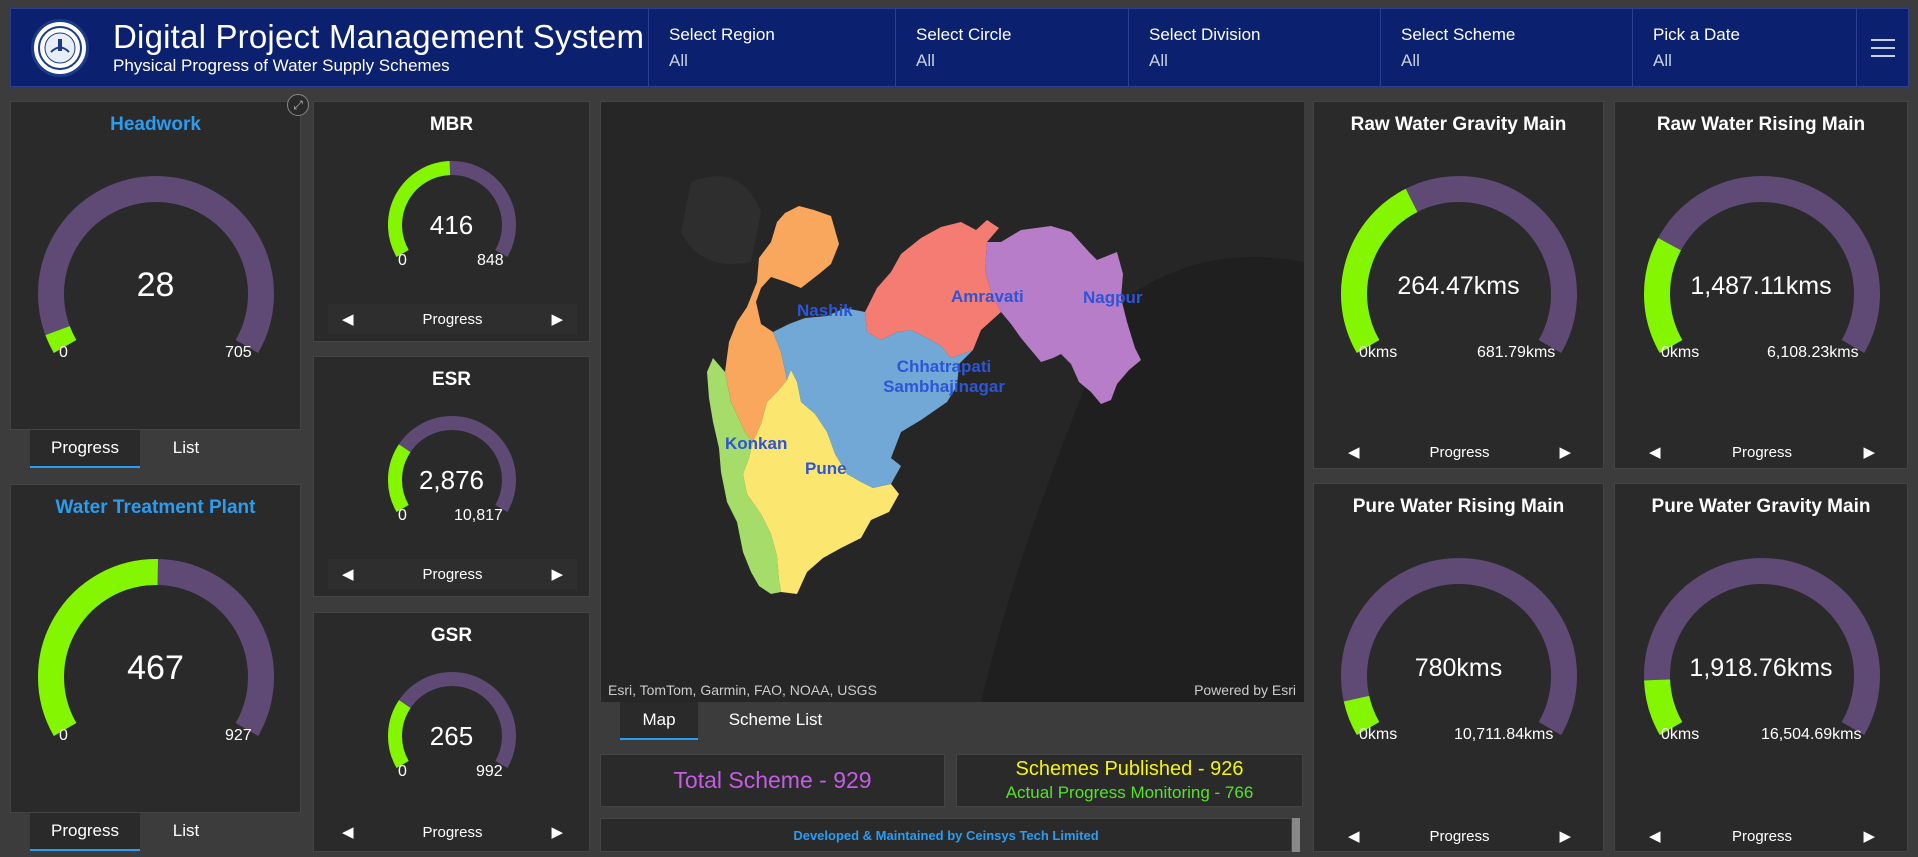 The image size is (1918, 857). What do you see at coordinates (1680, 352) in the screenshot?
I see `rwrm-min: 0kms` at bounding box center [1680, 352].